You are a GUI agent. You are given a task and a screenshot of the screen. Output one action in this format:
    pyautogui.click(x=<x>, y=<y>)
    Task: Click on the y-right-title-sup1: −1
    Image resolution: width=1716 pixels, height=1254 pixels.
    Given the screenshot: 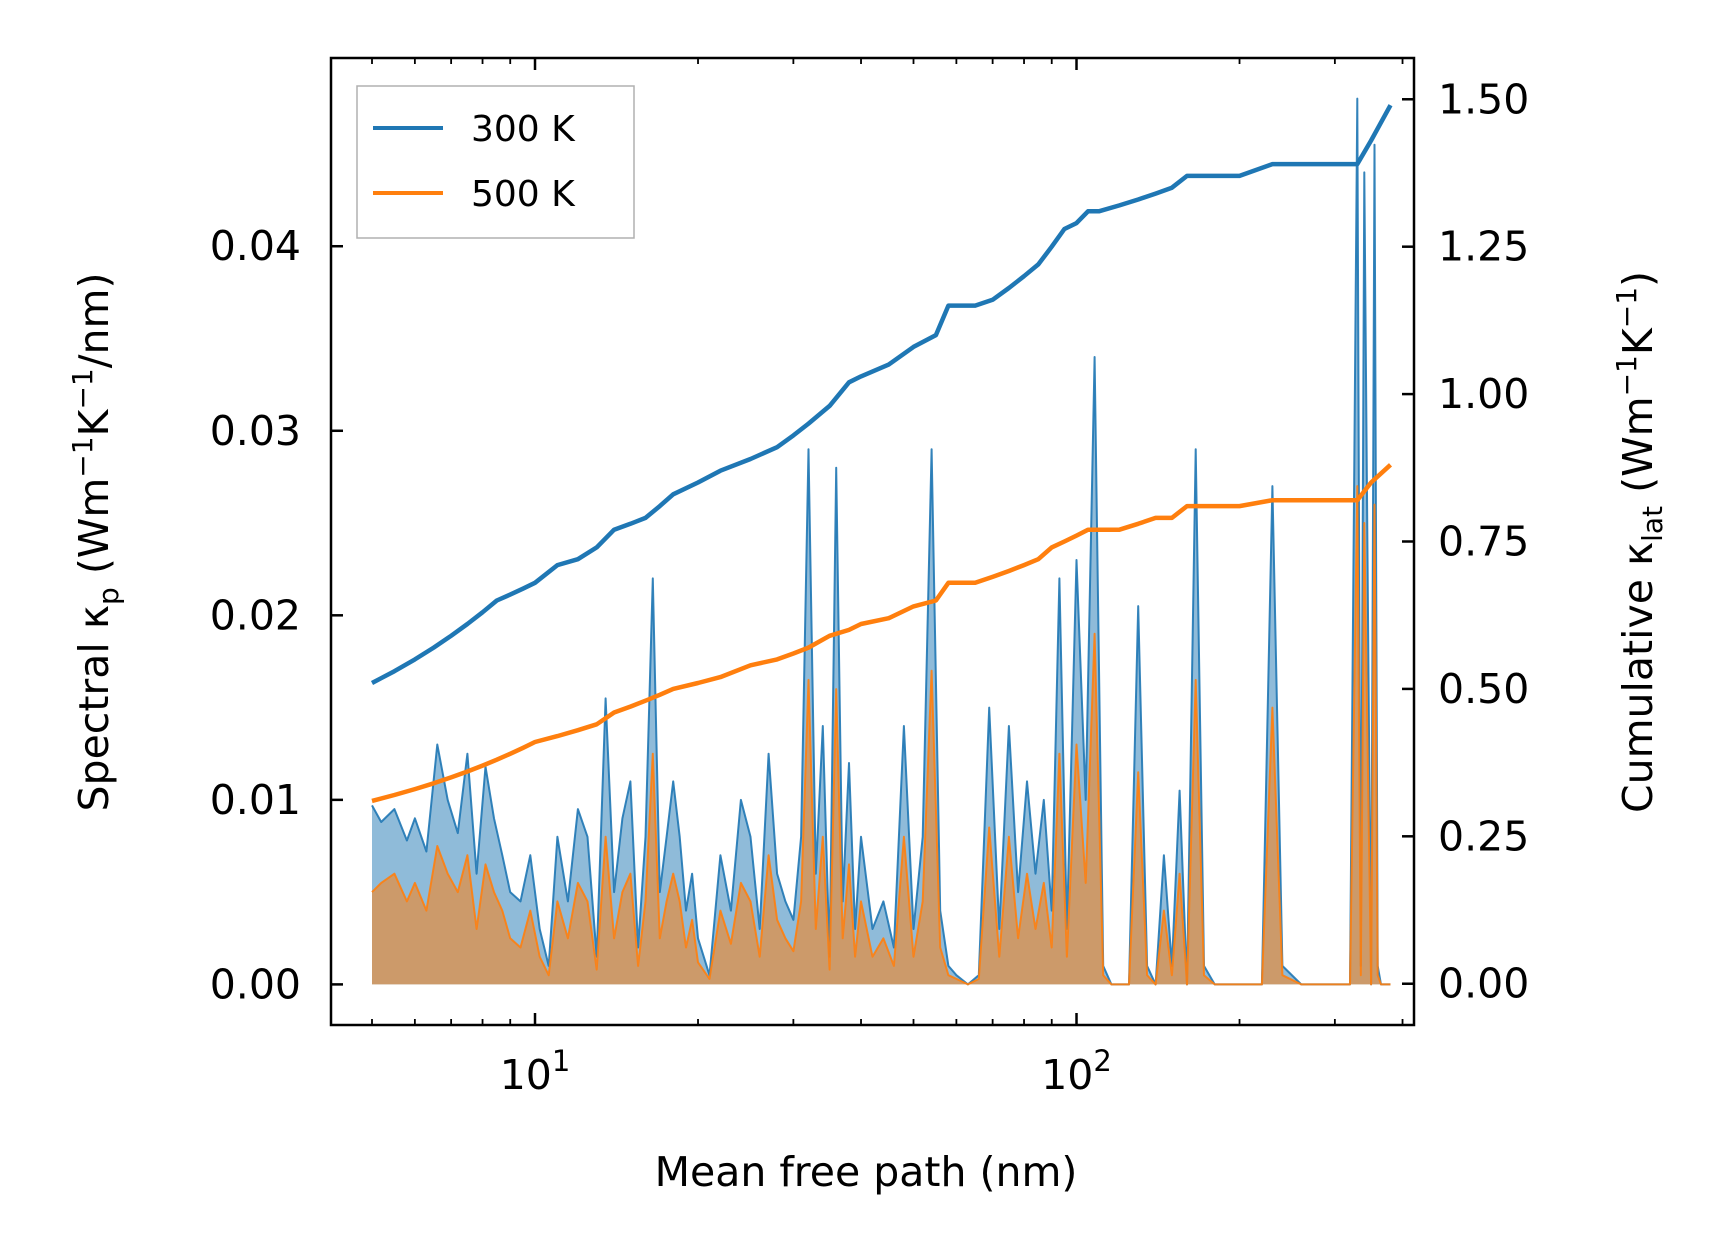 What is the action you would take?
    pyautogui.click(x=1626, y=375)
    